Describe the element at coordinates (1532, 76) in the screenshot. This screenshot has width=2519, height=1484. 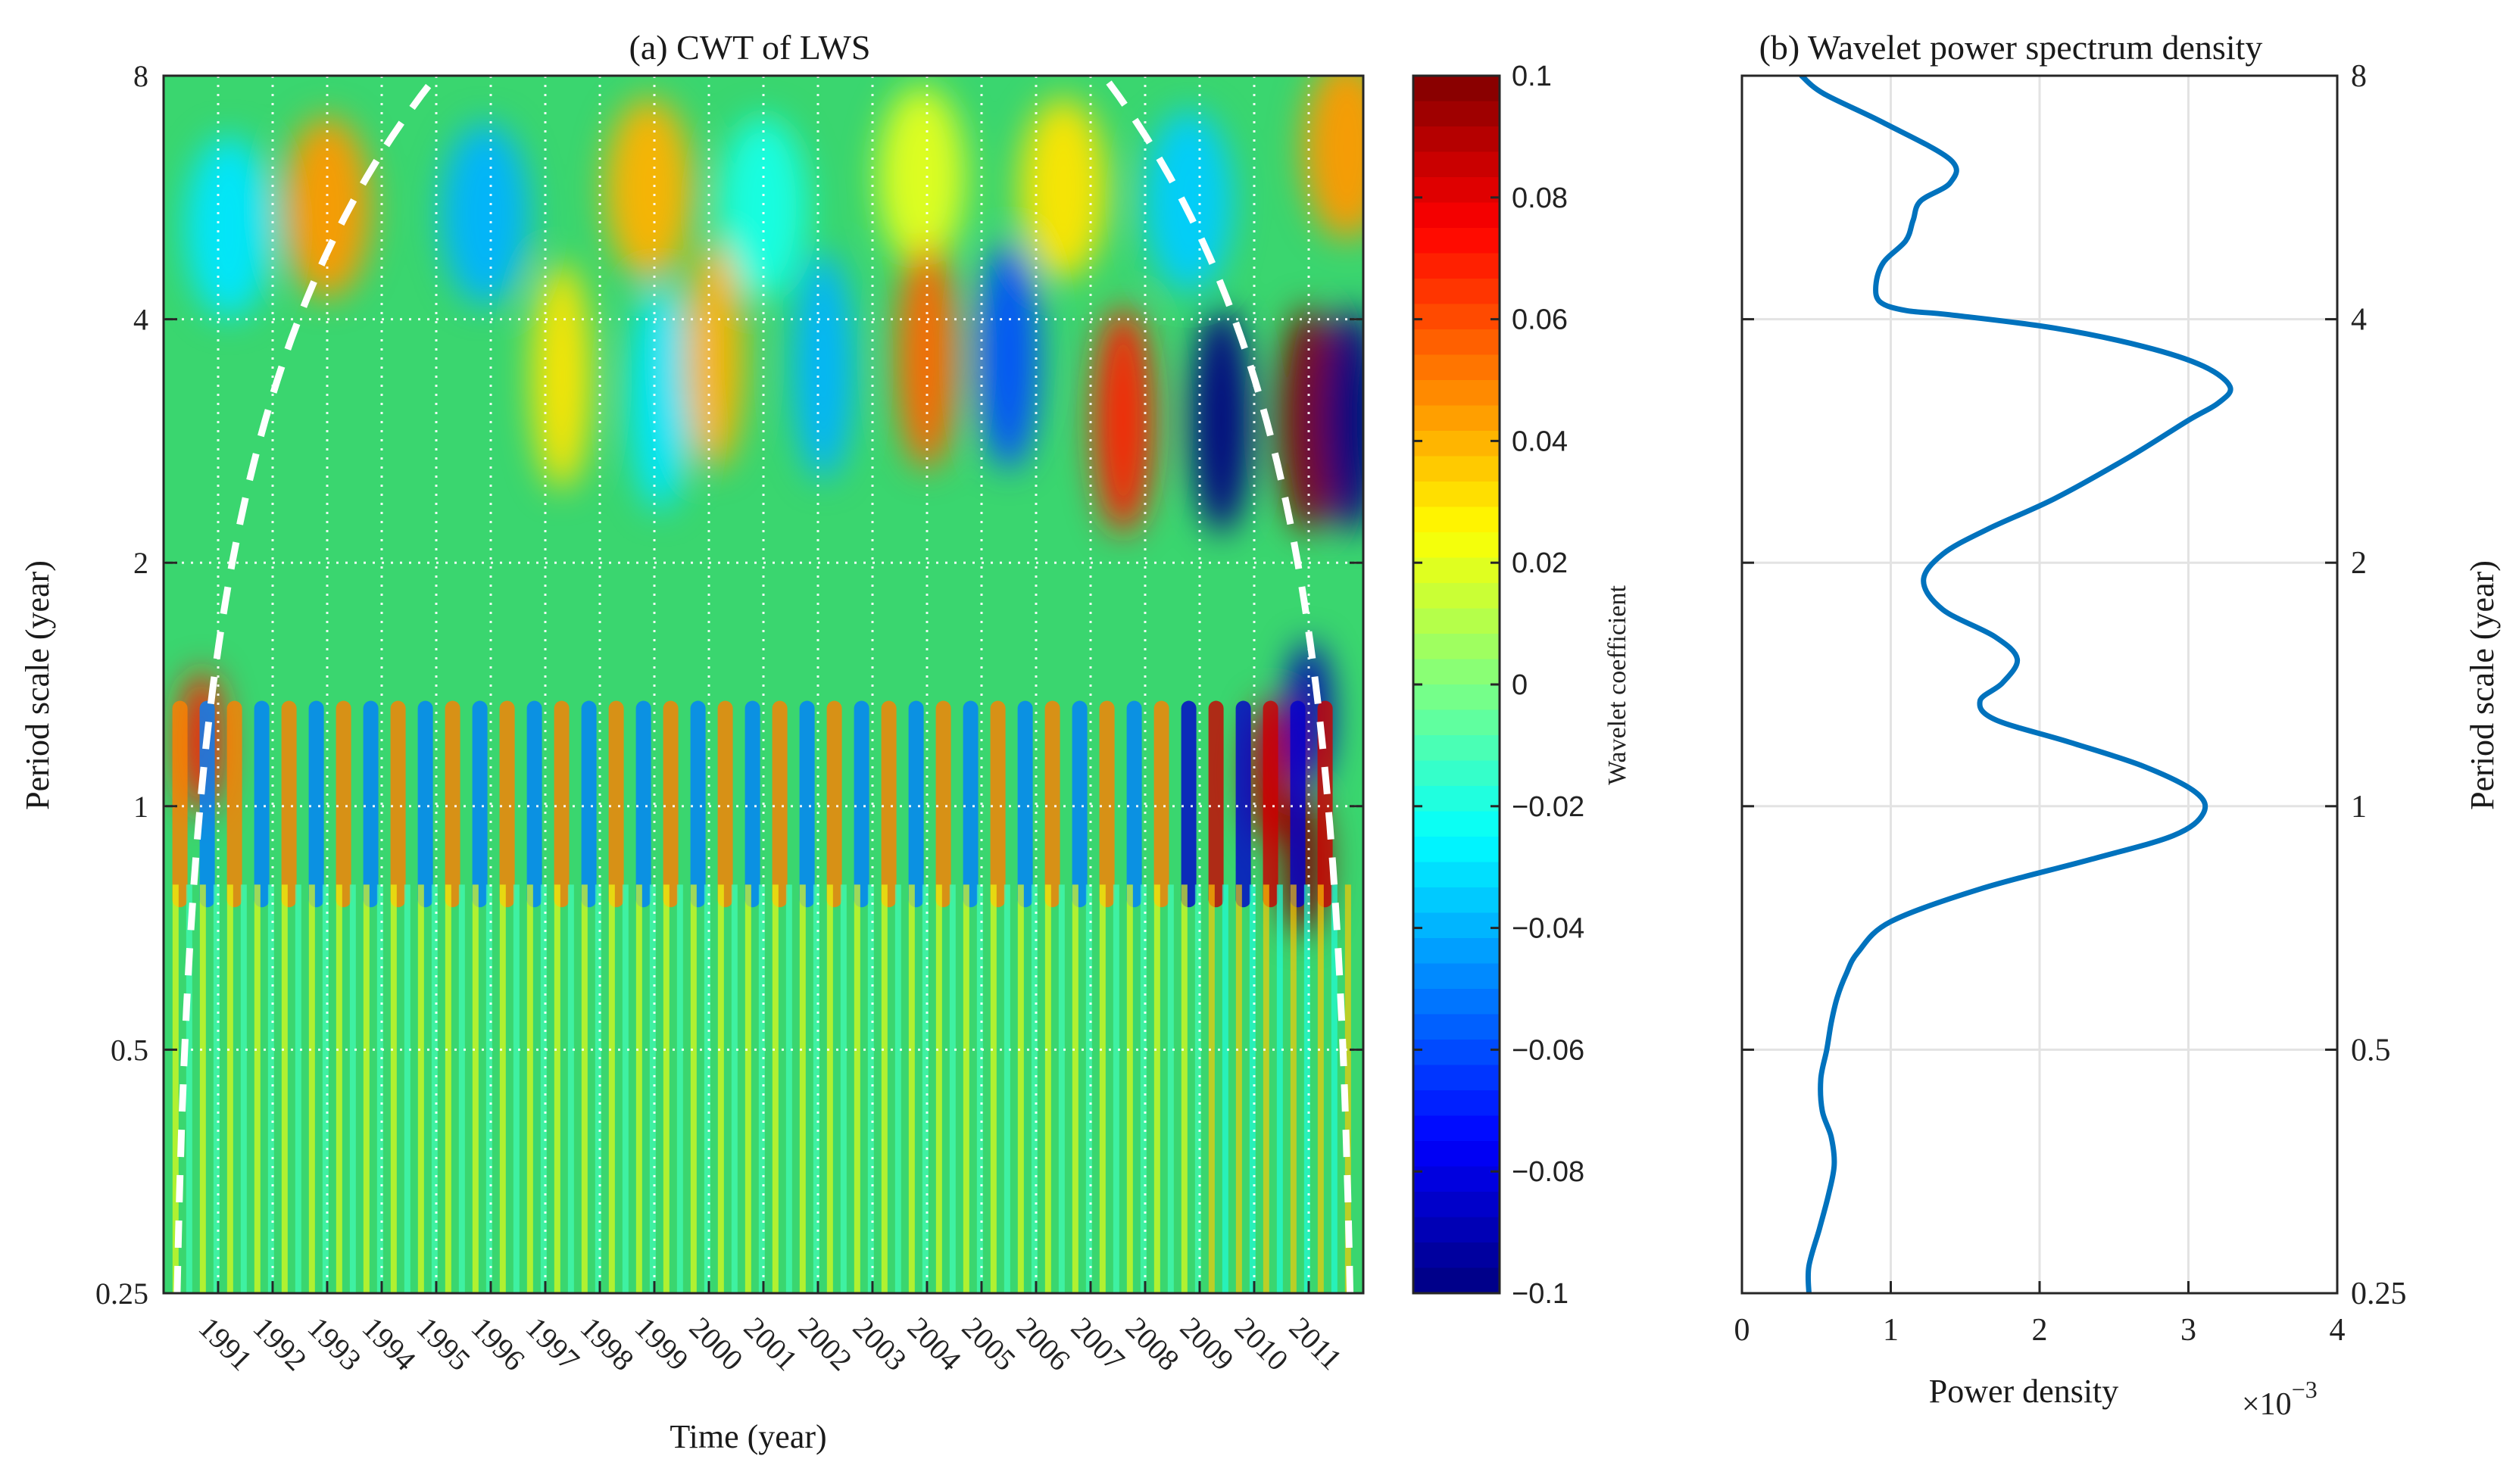
I see `colorbar-tick-label: 0.1` at that location.